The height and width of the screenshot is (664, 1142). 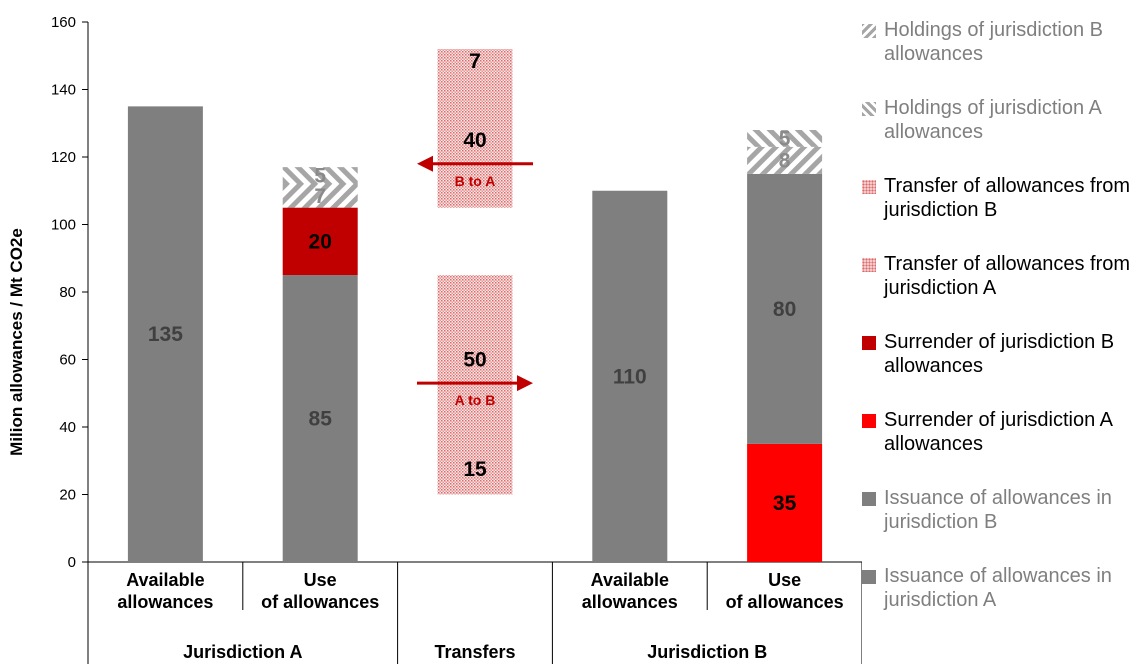 I want to click on data-label: 35, so click(x=785, y=503).